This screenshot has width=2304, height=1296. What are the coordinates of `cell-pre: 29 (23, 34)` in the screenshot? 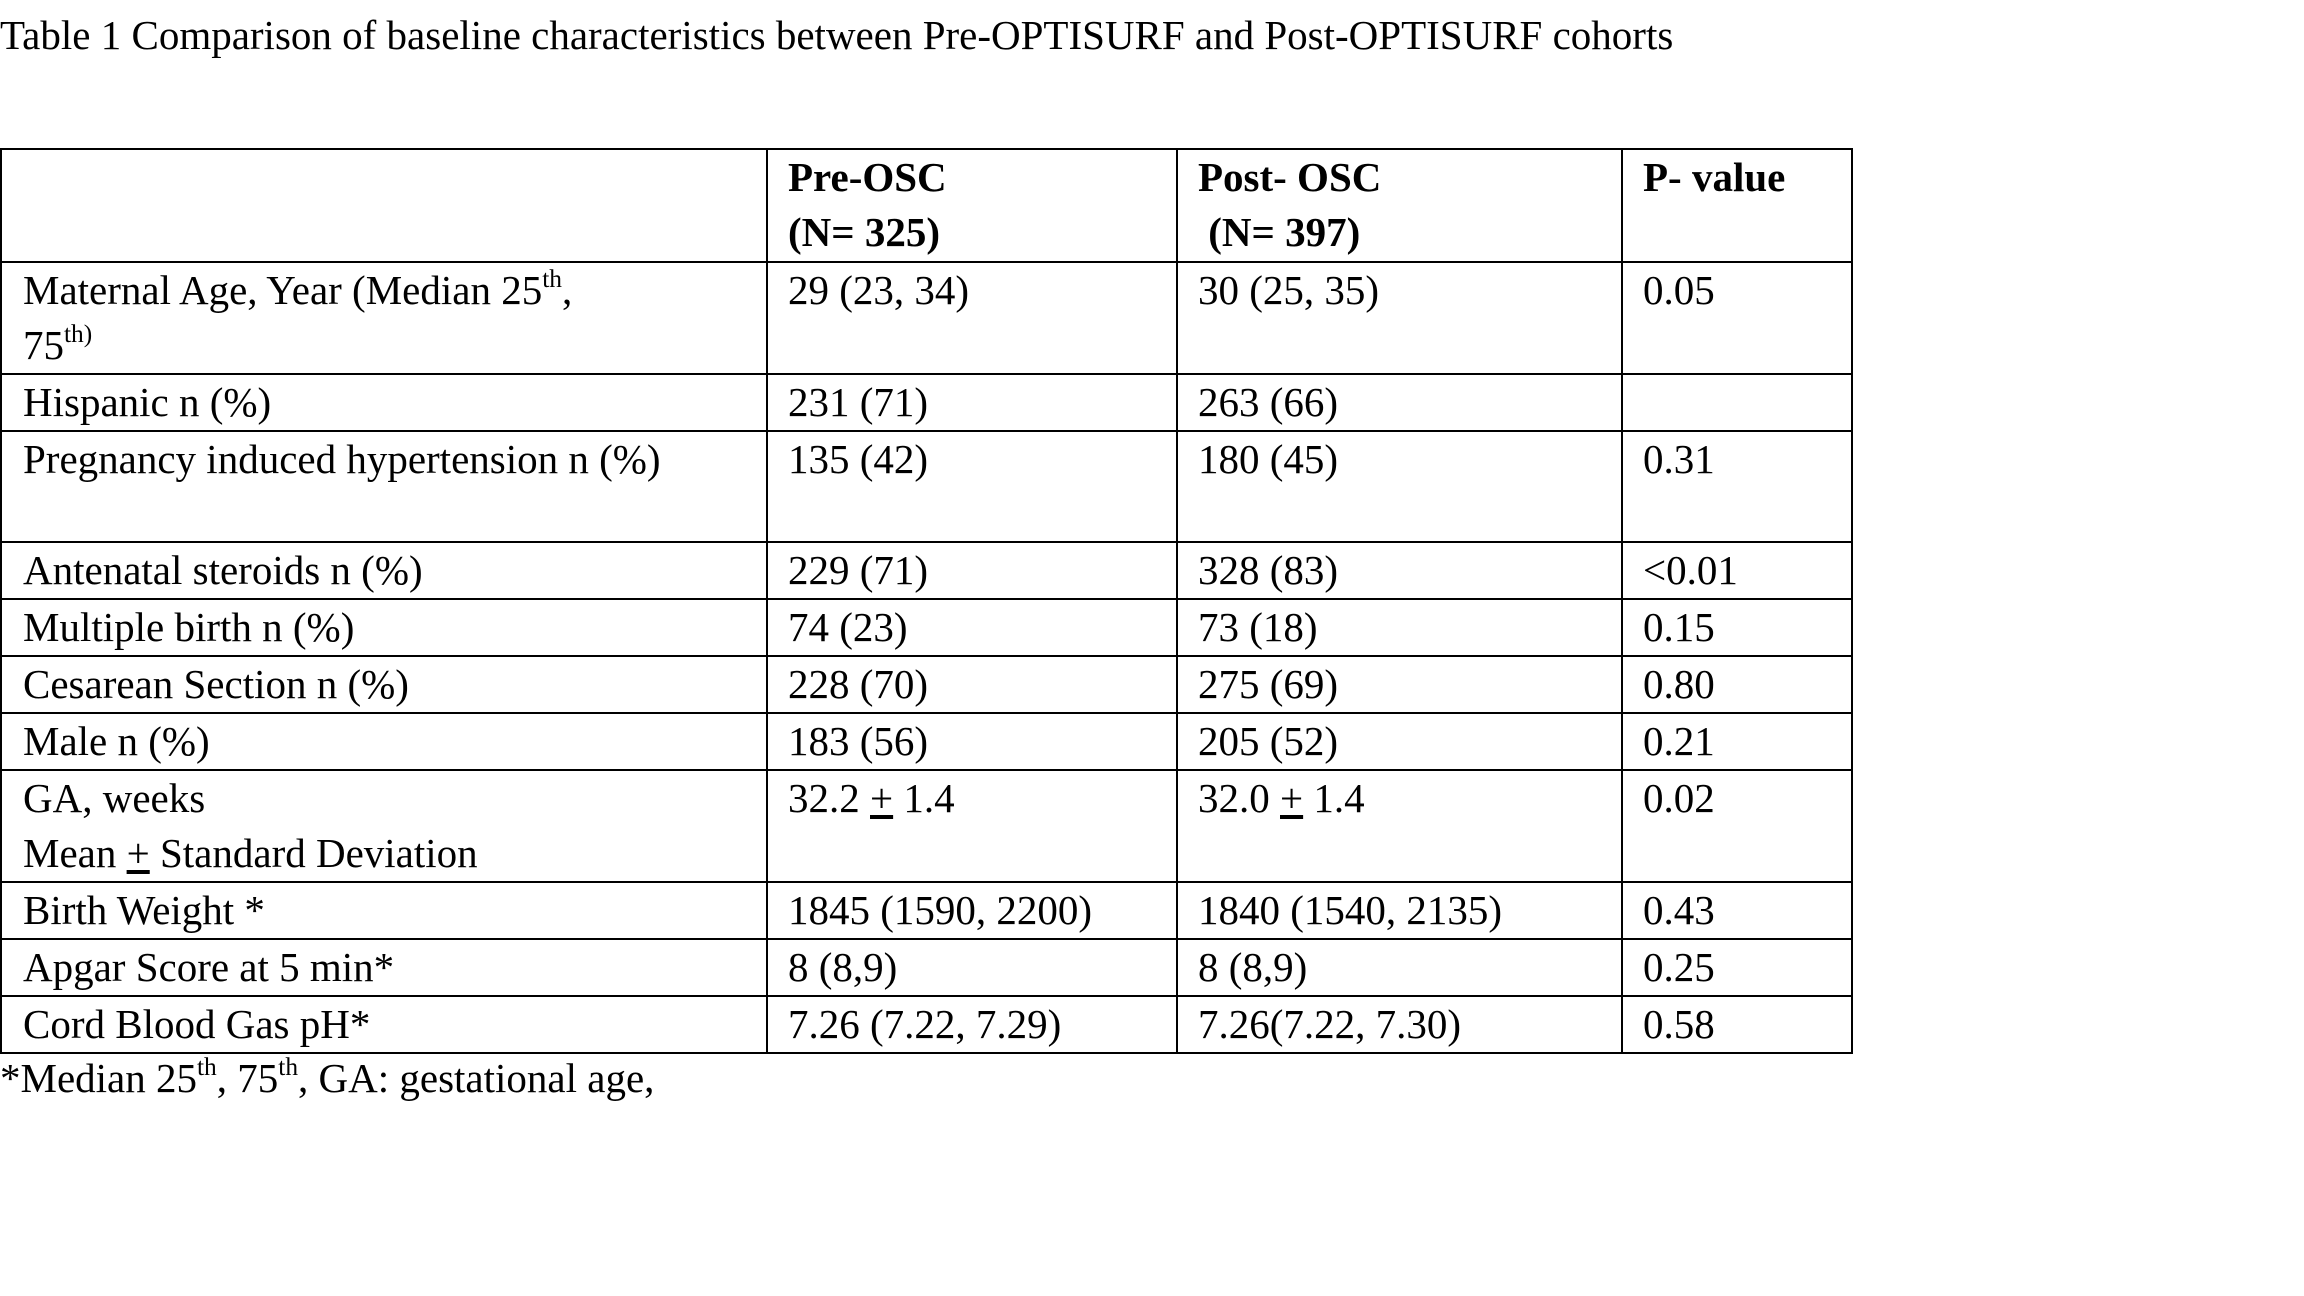 It's located at (972, 318).